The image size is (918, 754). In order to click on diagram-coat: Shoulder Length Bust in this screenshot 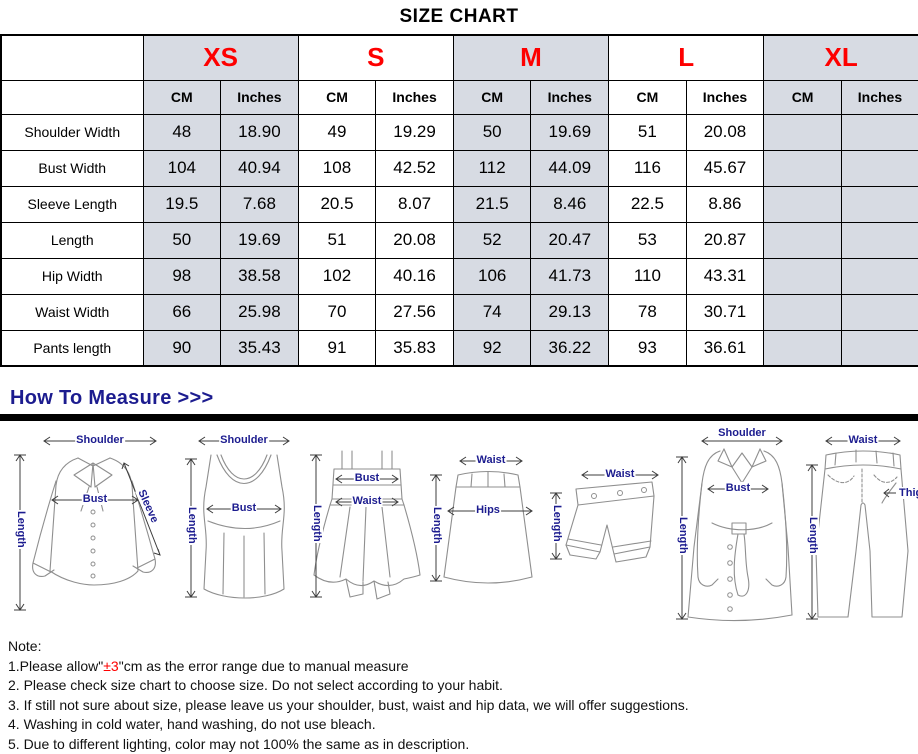, I will do `click(732, 526)`.